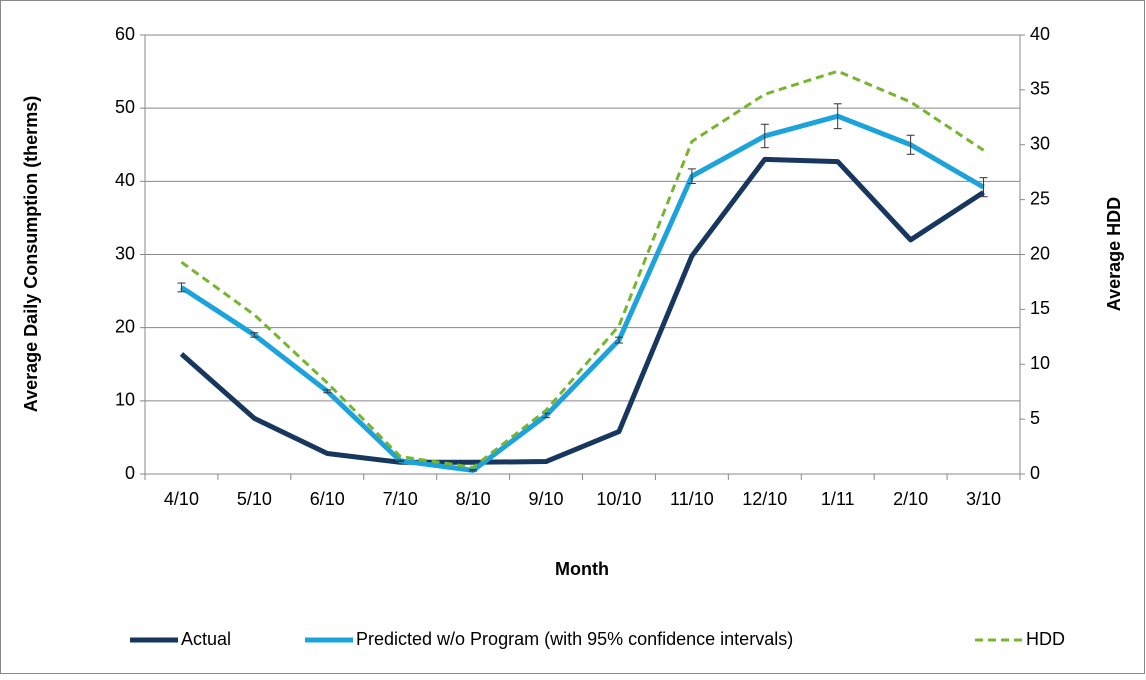 This screenshot has width=1146, height=680. Describe the element at coordinates (546, 499) in the screenshot. I see `x-tick-label: 9/10` at that location.